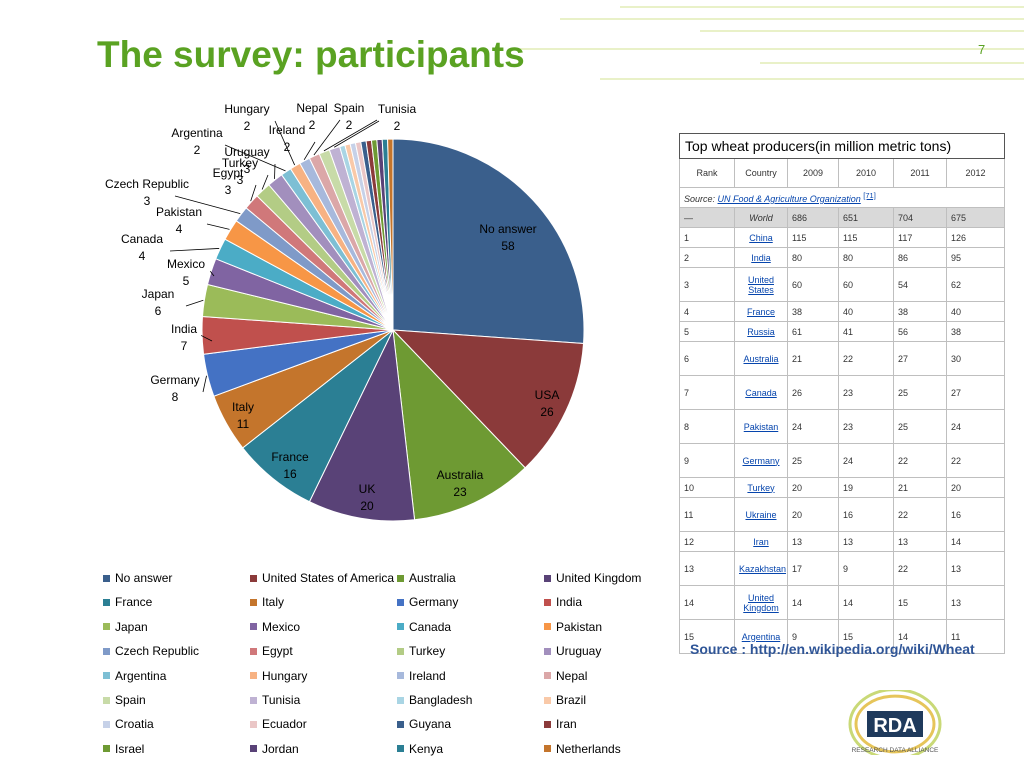  Describe the element at coordinates (842, 514) in the screenshot. I see `table-row: 11 Ukraine 20 16 22 16` at that location.